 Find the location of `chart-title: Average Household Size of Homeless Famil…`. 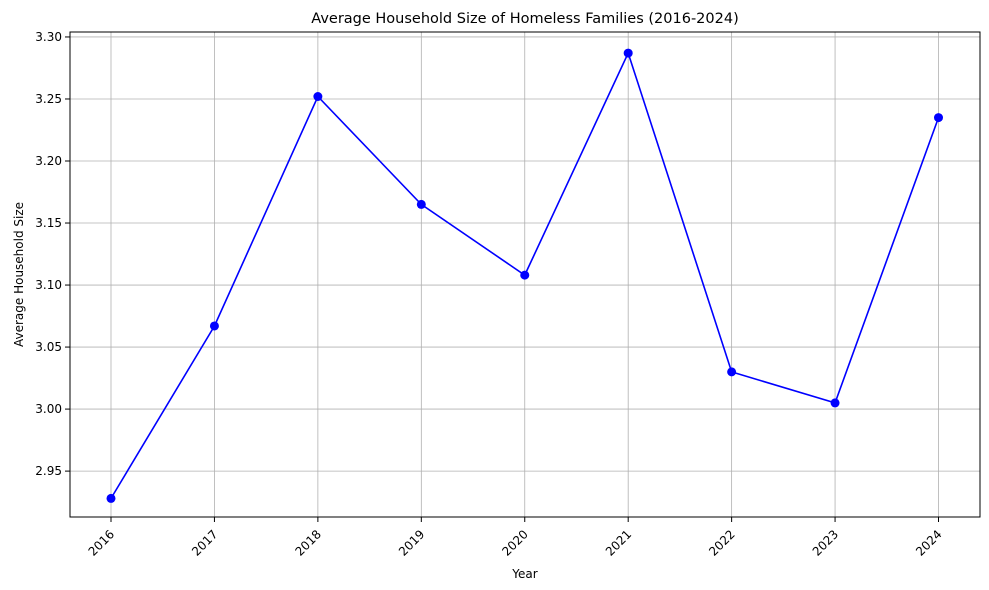

chart-title: Average Household Size of Homeless Famil… is located at coordinates (524, 19).